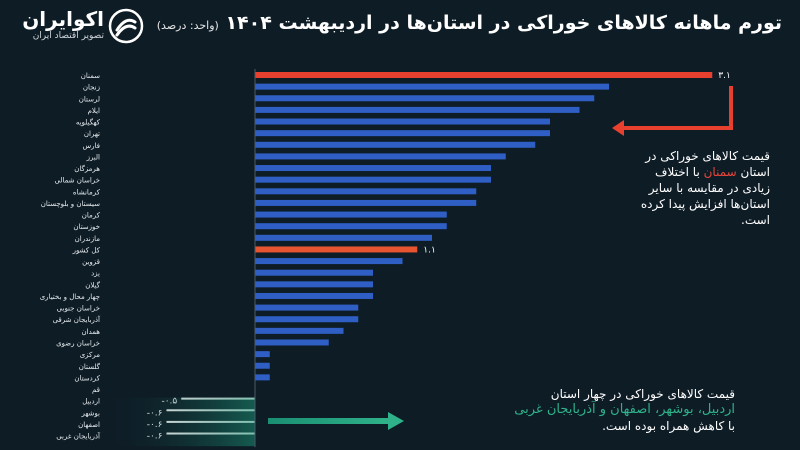 This screenshot has height=450, width=800. What do you see at coordinates (720, 172) in the screenshot?
I see `annotation-highlight: سمنان` at bounding box center [720, 172].